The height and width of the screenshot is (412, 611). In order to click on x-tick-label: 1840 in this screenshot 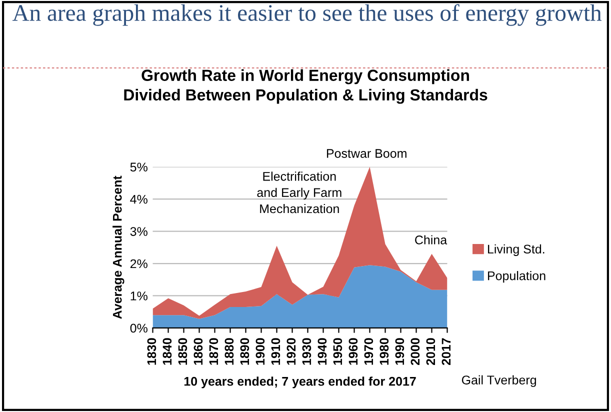, I will do `click(167, 351)`.